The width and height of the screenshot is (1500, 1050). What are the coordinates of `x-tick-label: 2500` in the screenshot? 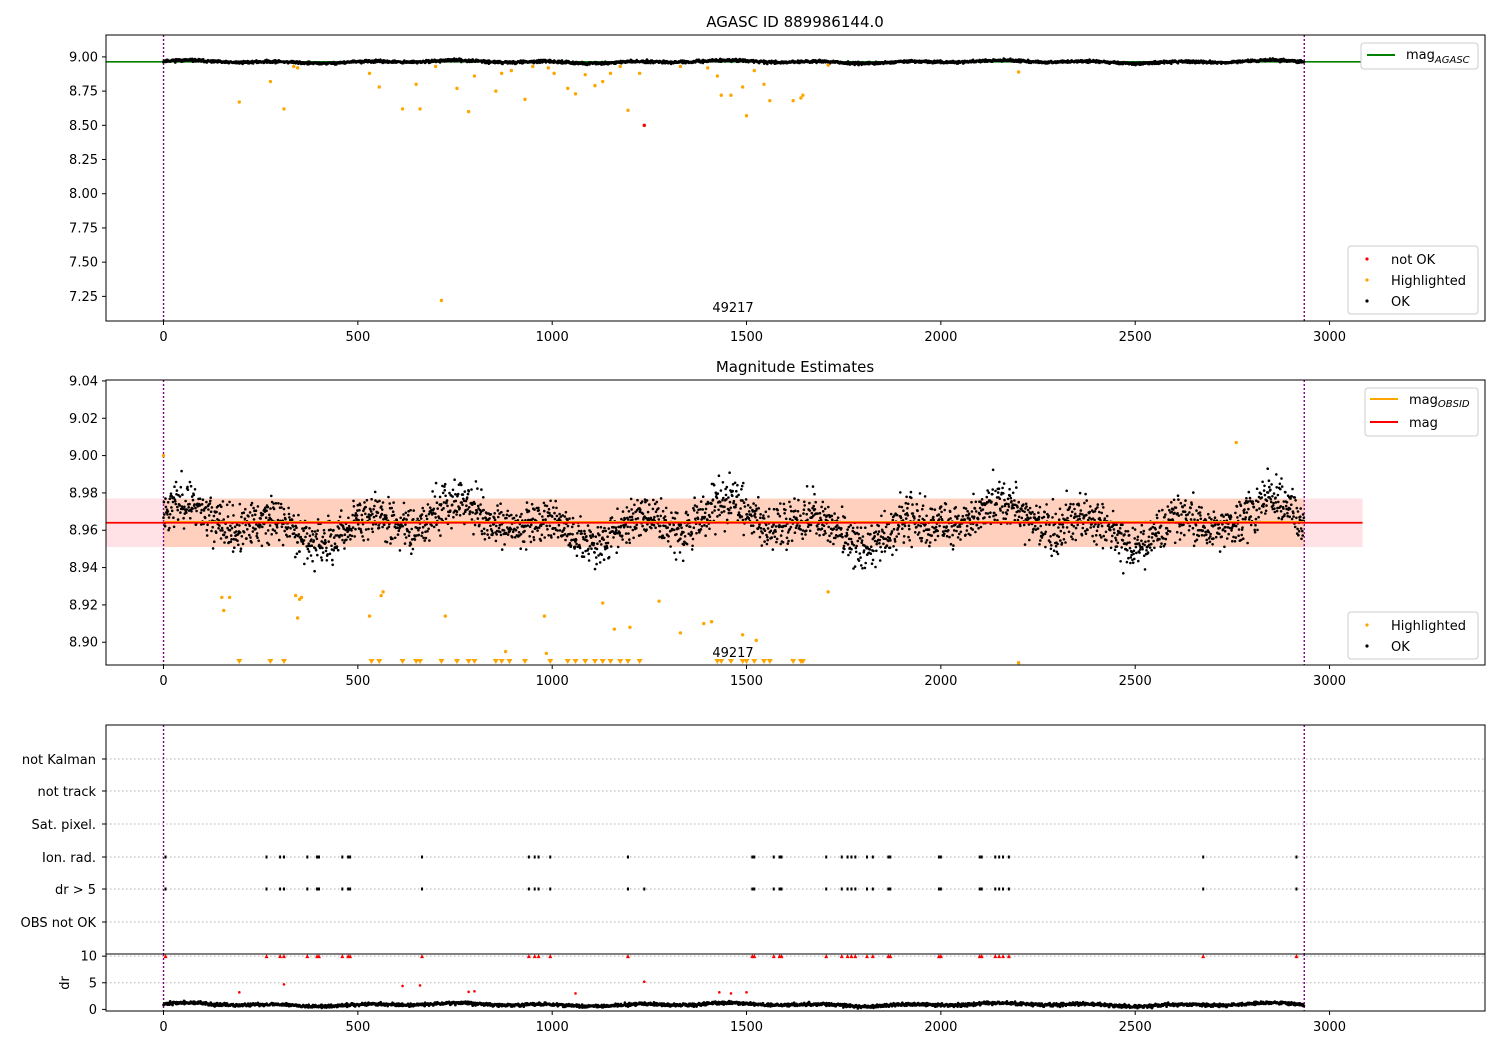 It's located at (1135, 337).